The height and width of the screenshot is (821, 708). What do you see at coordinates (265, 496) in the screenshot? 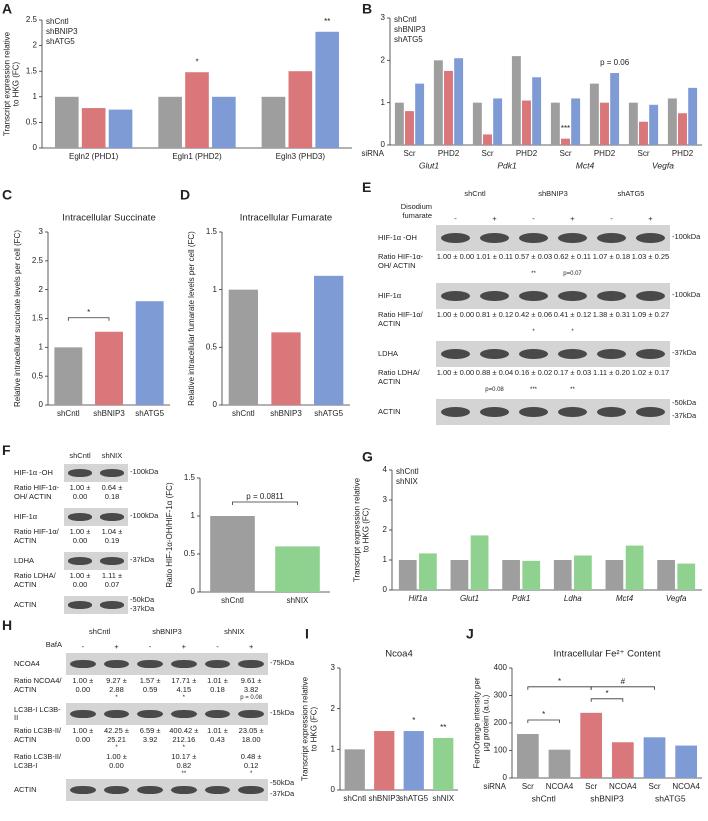
I see `bracket-label: p = 0.0811` at bounding box center [265, 496].